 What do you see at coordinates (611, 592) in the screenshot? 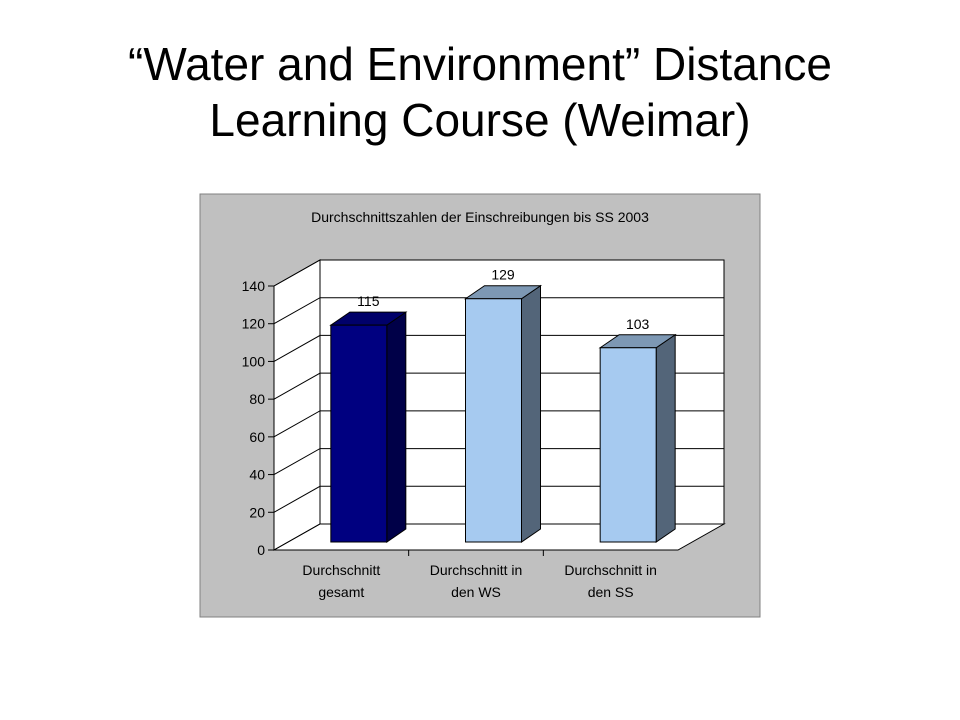
I see `x-tick-label: den SS` at bounding box center [611, 592].